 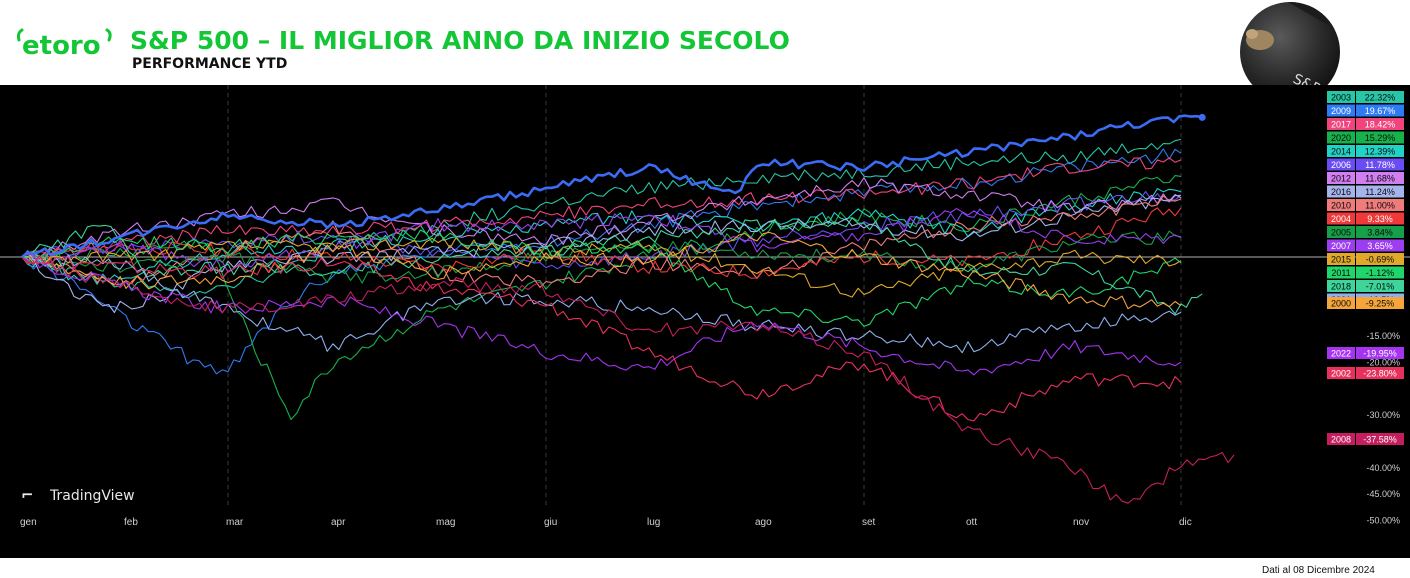 What do you see at coordinates (1341, 152) in the screenshot?
I see `legend-year-label: 2014` at bounding box center [1341, 152].